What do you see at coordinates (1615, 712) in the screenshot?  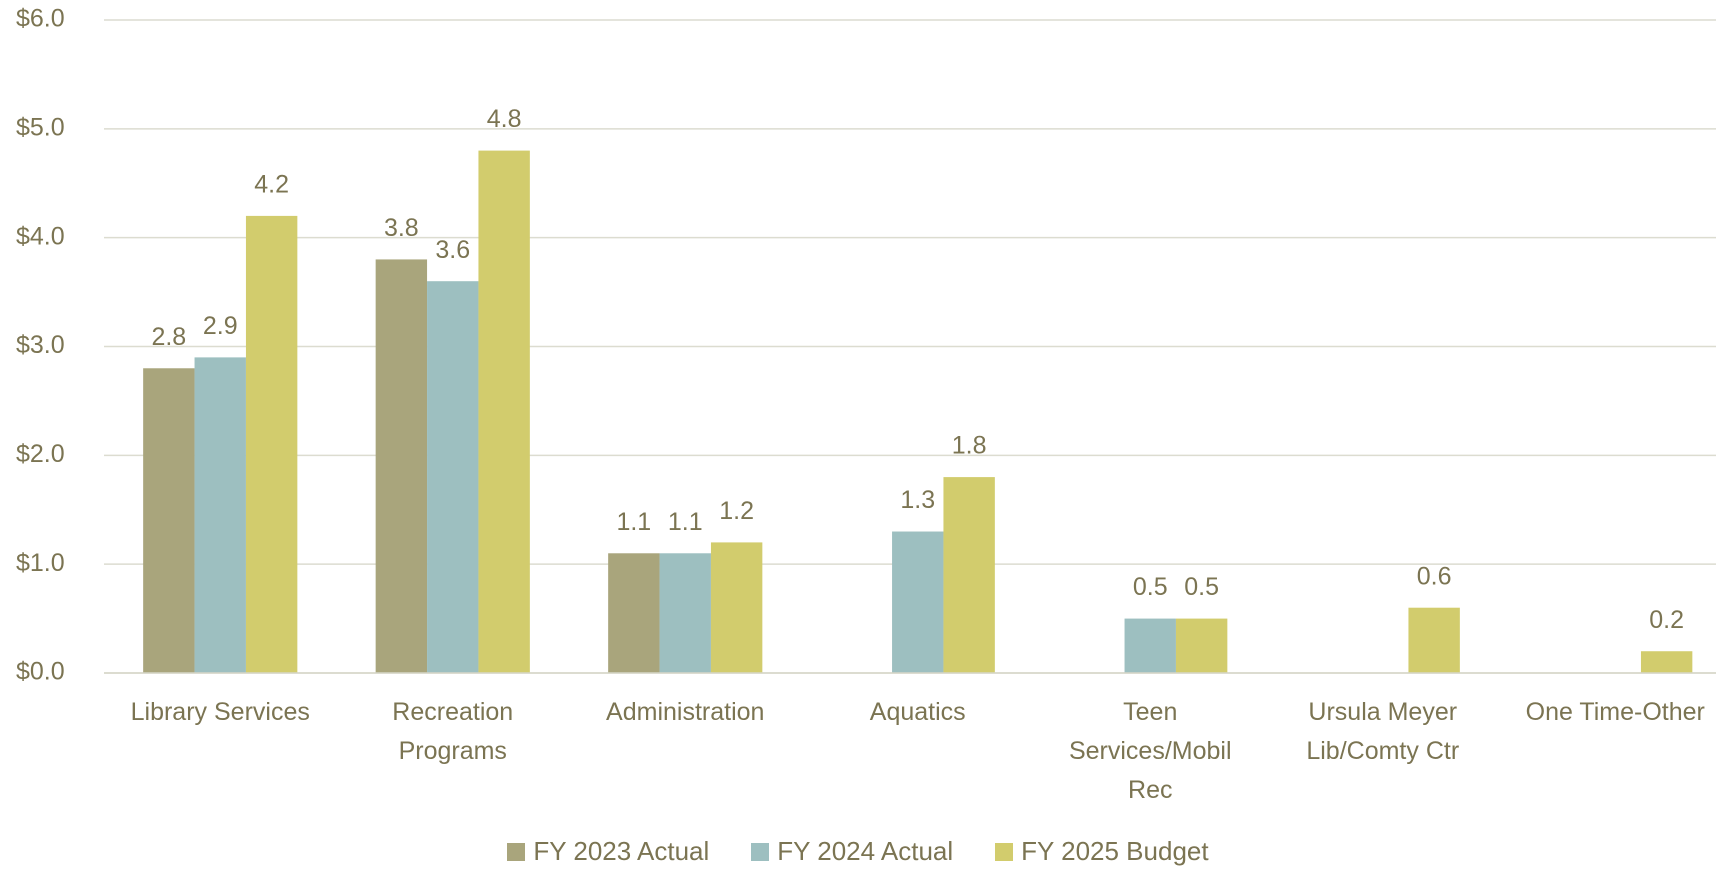 I see `x-tick-label: One Time-Other` at bounding box center [1615, 712].